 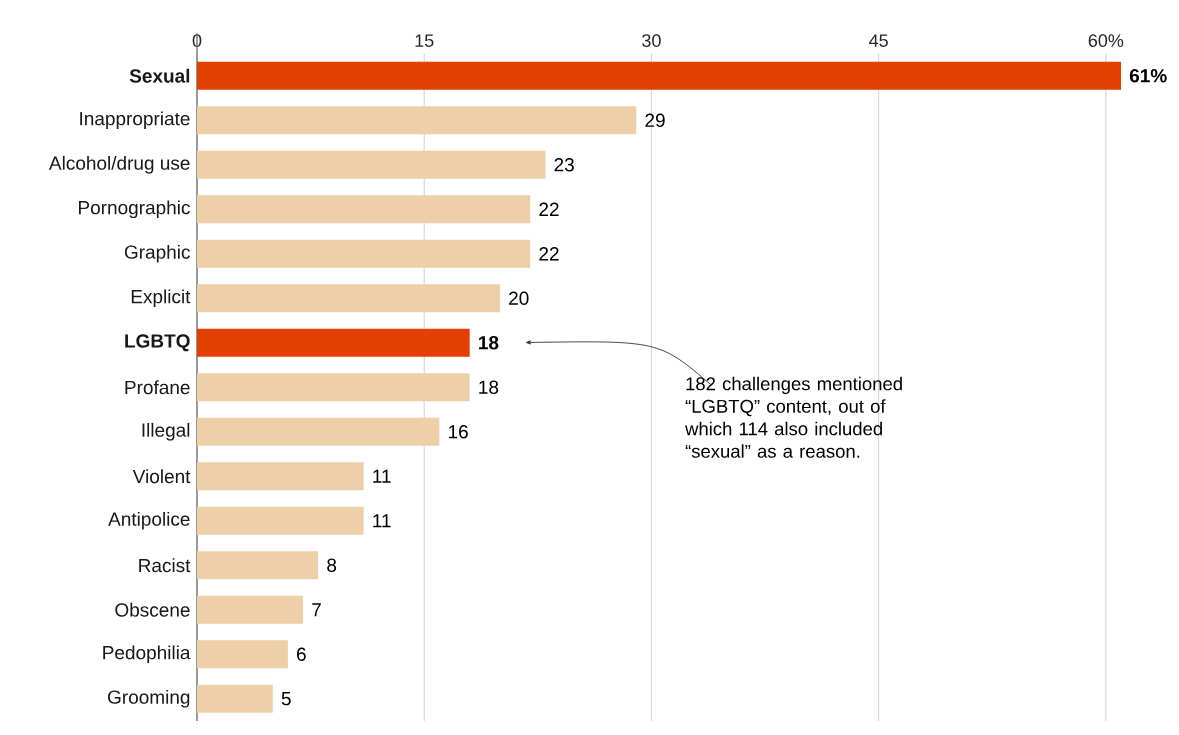 What do you see at coordinates (793, 417) in the screenshot?
I see `annotation: 182 challenges mentioned “LGBTQ” content, out of which 114 also included “sexual” as a reason.` at bounding box center [793, 417].